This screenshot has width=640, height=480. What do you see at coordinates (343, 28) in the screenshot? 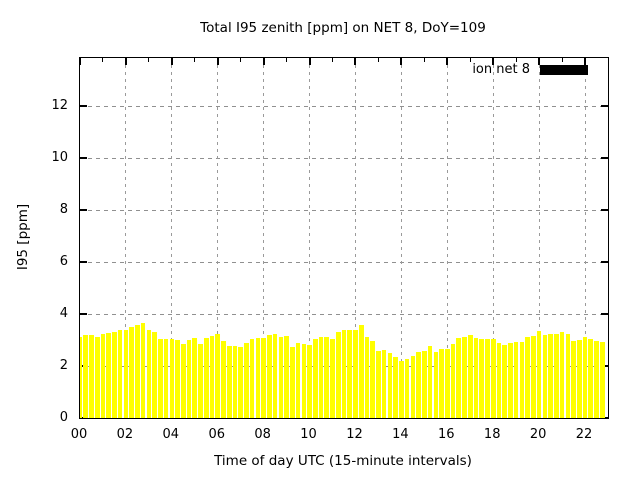
I see `chart-title: Total I95 zenith [ppm] on NET 8, DoY=109` at bounding box center [343, 28].